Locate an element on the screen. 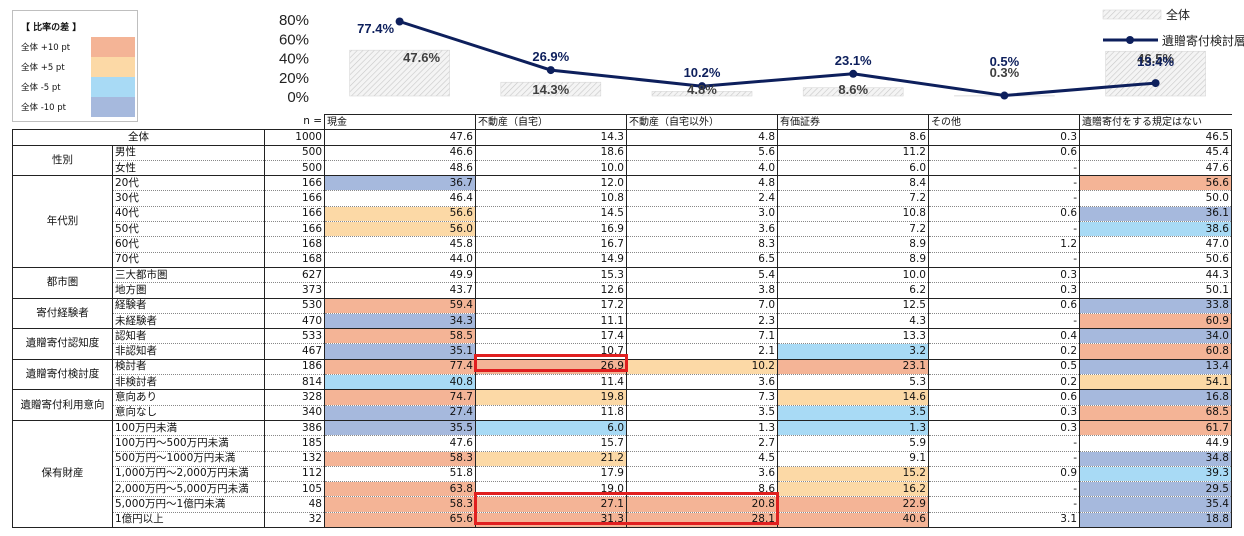  legend-row-minus5: 全体 -5 pt is located at coordinates (78, 87).